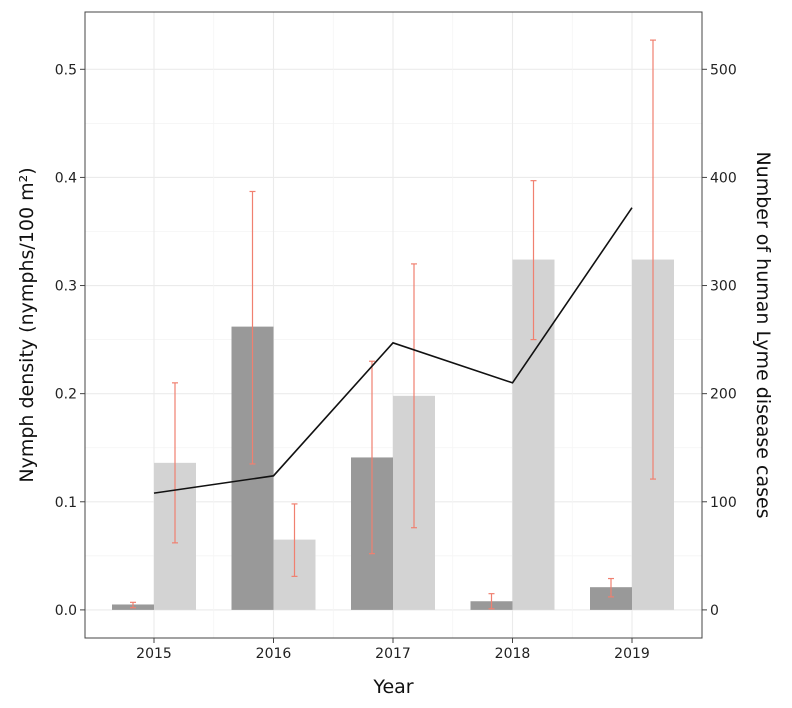 Image resolution: width=792 pixels, height=708 pixels. I want to click on y-tick-label: 0.1, so click(66, 503).